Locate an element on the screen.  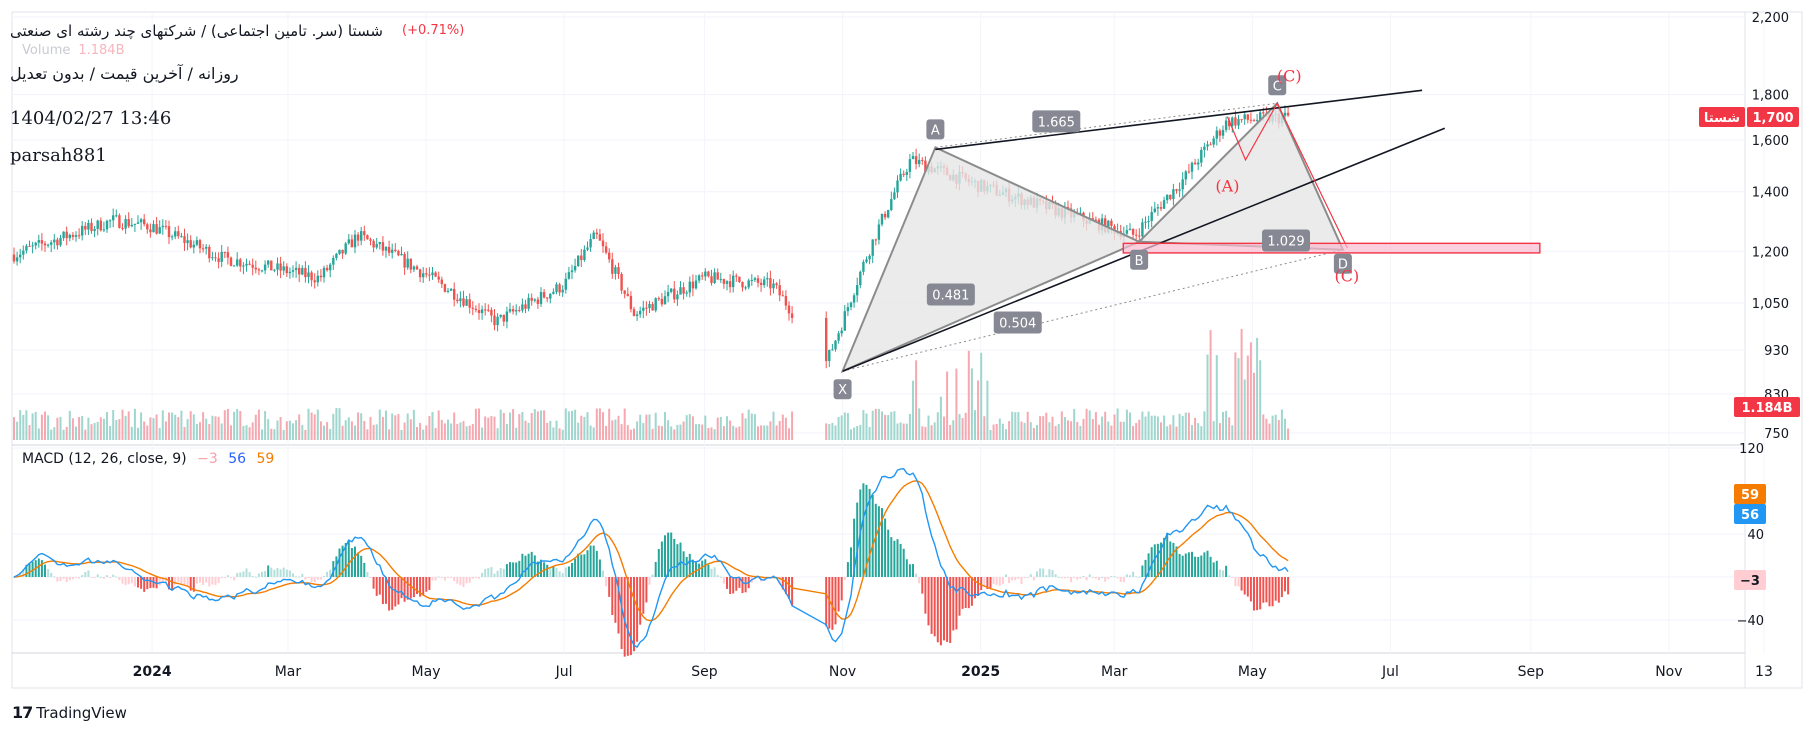
macd-tick-label: −40 is located at coordinates (1750, 621).